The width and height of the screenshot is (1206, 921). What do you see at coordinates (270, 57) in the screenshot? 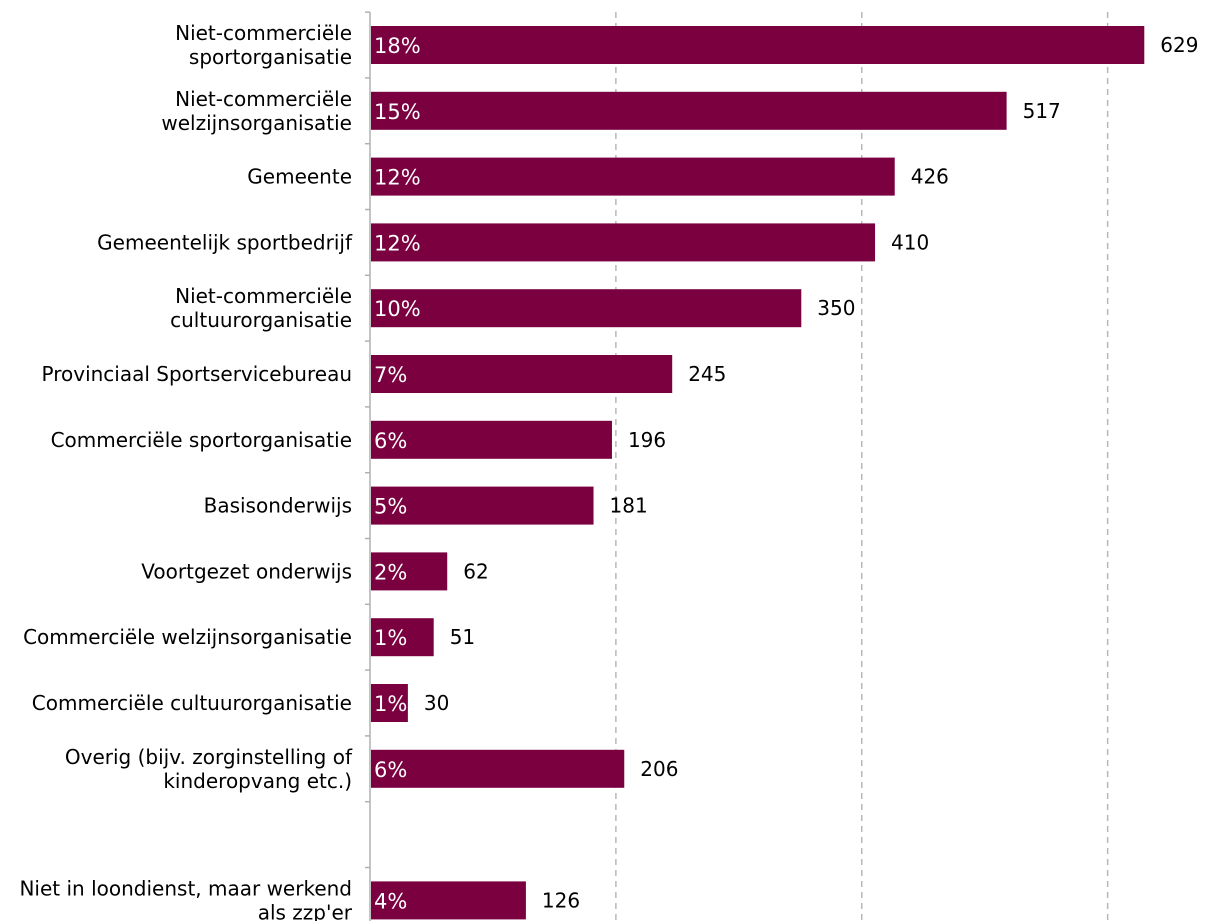
I see `category-label-line: sportorganisatie` at bounding box center [270, 57].